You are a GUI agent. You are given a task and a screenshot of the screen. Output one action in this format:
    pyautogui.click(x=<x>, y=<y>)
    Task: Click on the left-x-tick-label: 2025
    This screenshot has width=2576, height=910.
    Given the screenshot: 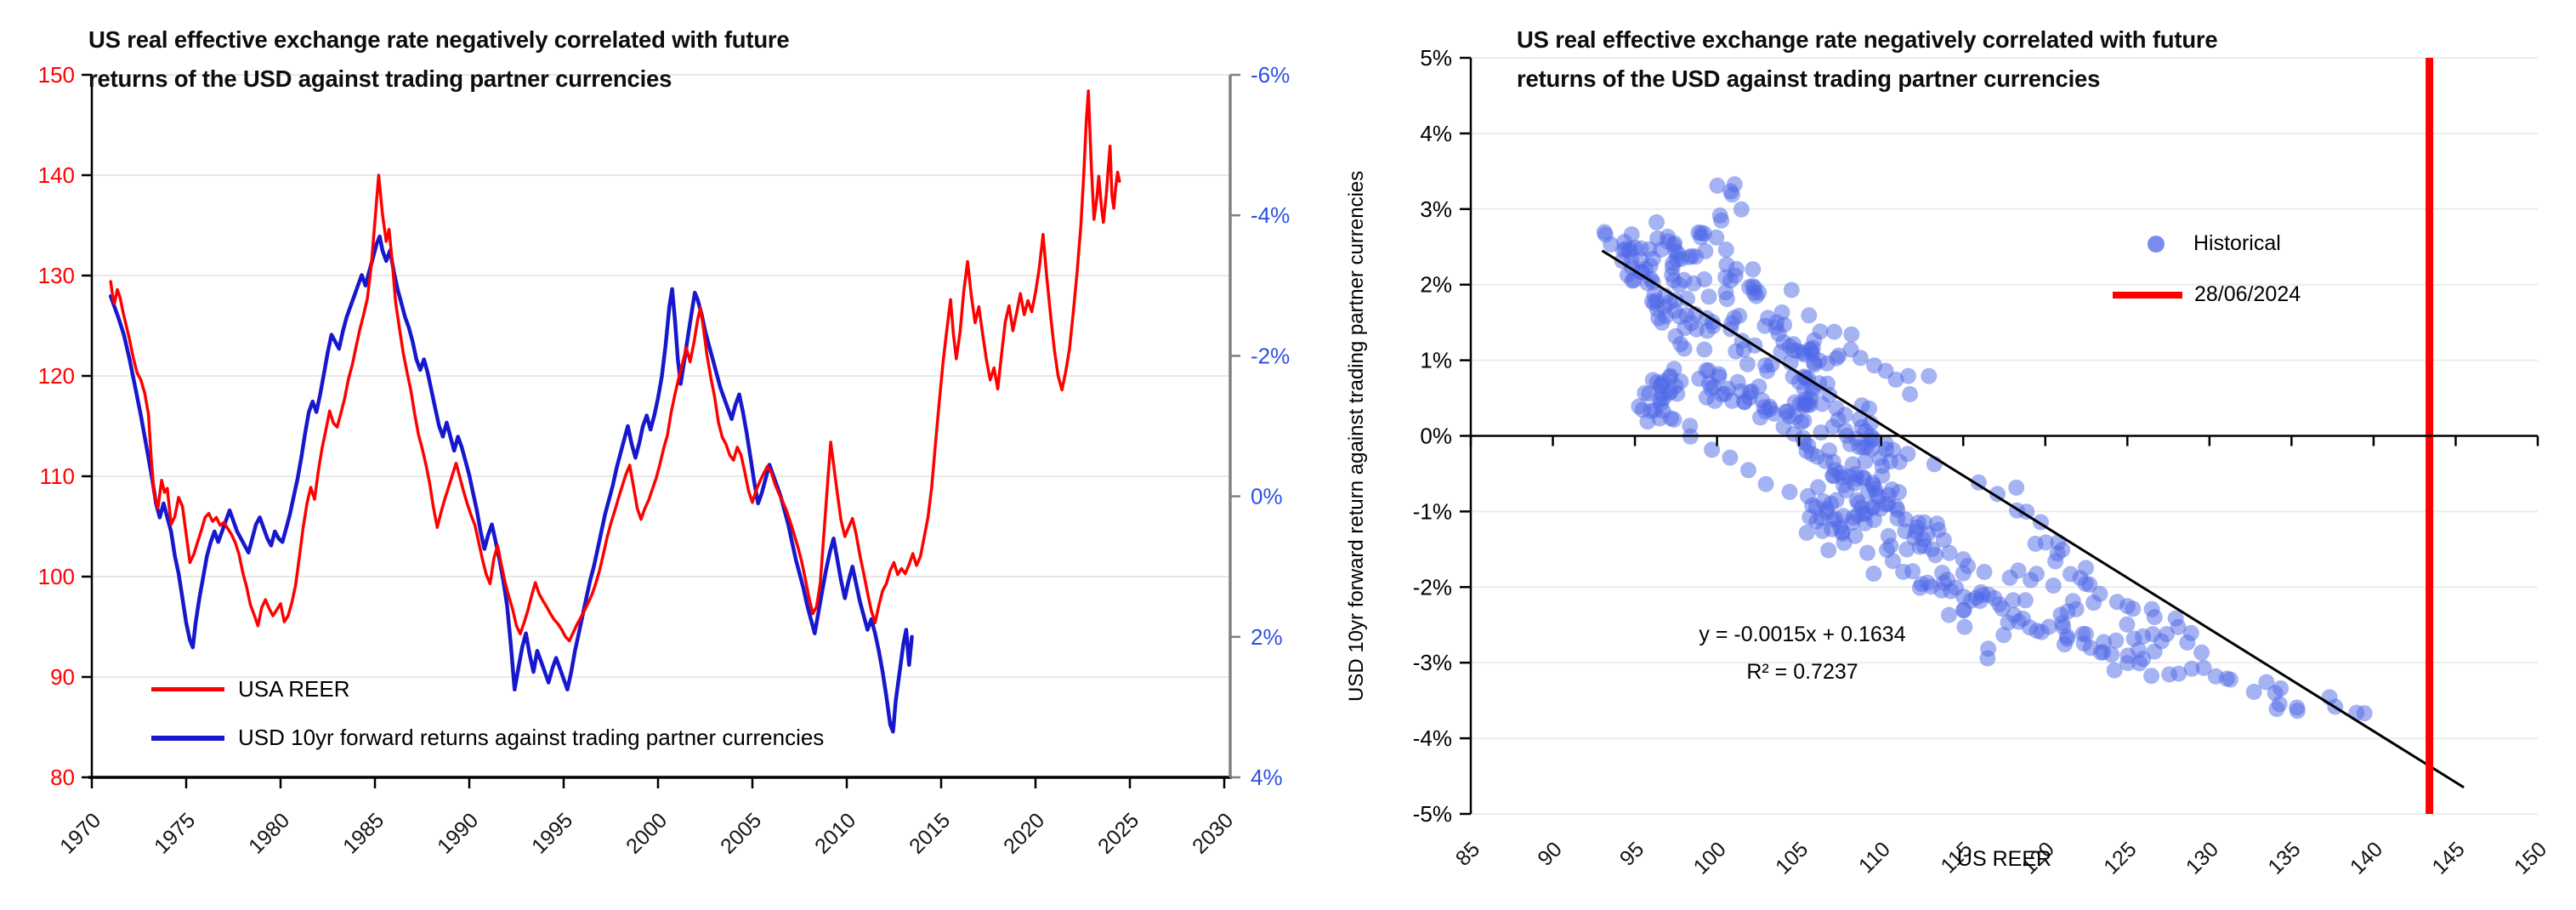 What is the action you would take?
    pyautogui.click(x=1118, y=833)
    